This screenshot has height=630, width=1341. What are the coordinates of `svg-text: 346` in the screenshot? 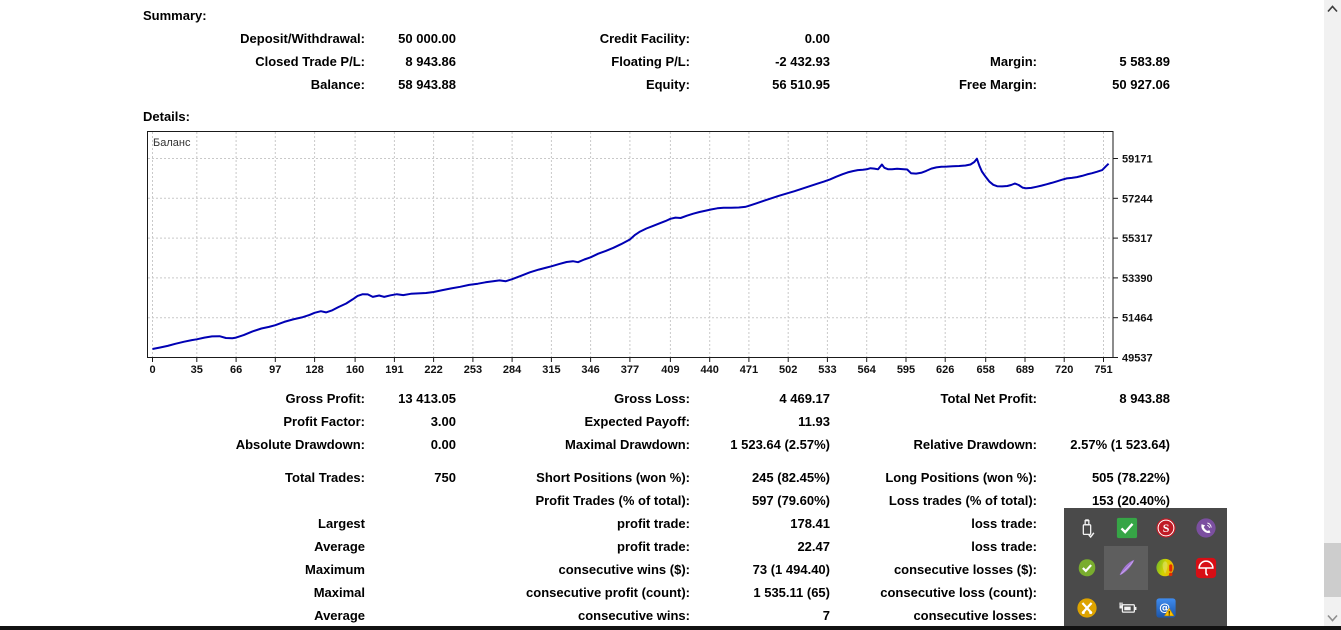 It's located at (590, 370).